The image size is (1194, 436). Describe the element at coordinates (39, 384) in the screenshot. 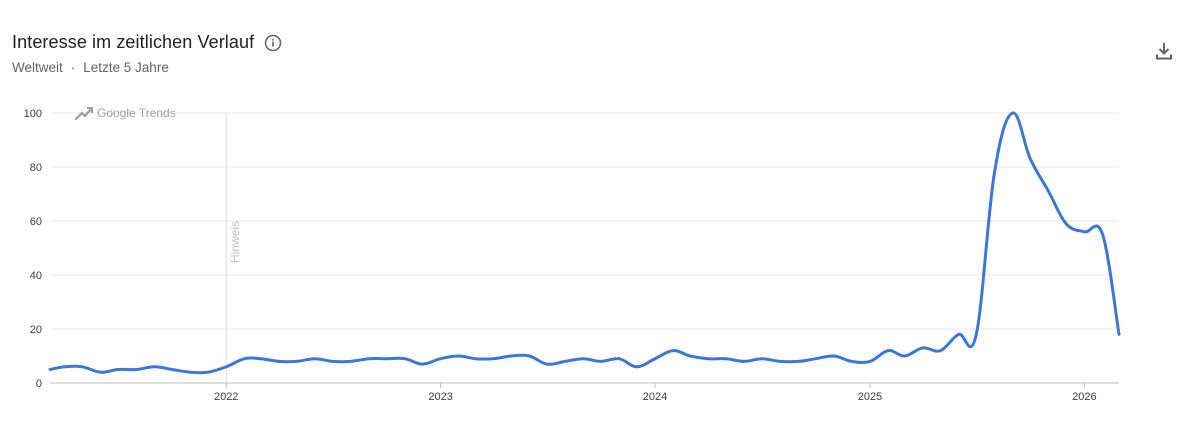

I see `y-tick-label: 0` at that location.